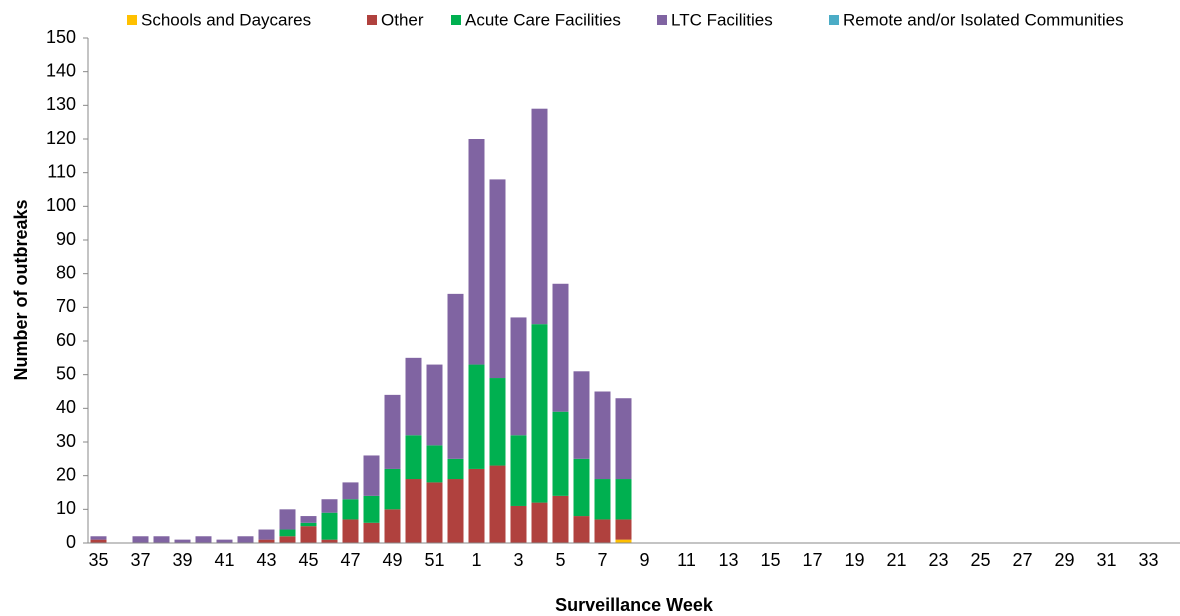 Image resolution: width=1180 pixels, height=616 pixels. I want to click on x-tick-label: 25, so click(980, 560).